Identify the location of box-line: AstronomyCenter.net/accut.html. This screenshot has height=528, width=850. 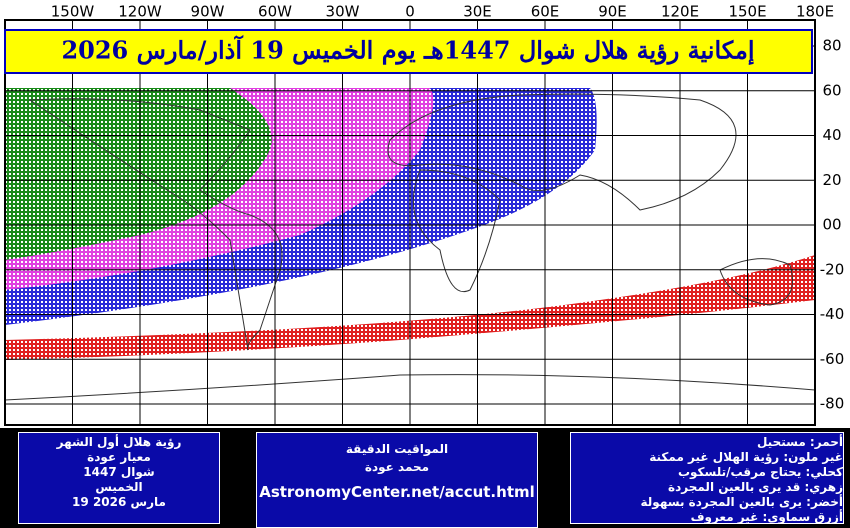
(397, 492).